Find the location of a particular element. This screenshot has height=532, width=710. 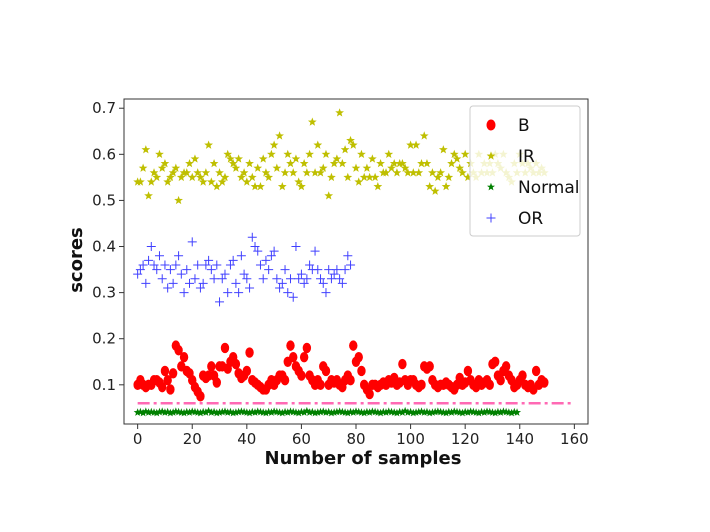

legend-entry-normal: Normal is located at coordinates (533, 188).